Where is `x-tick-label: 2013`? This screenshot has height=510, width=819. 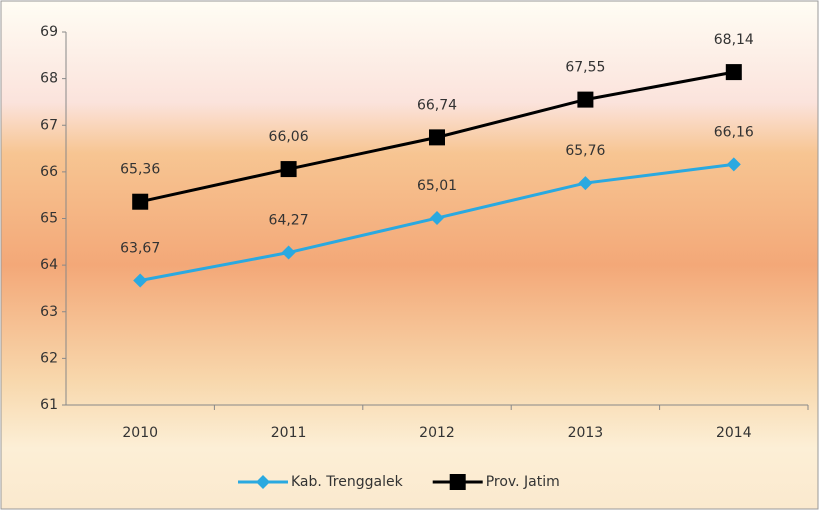 x-tick-label: 2013 is located at coordinates (586, 433).